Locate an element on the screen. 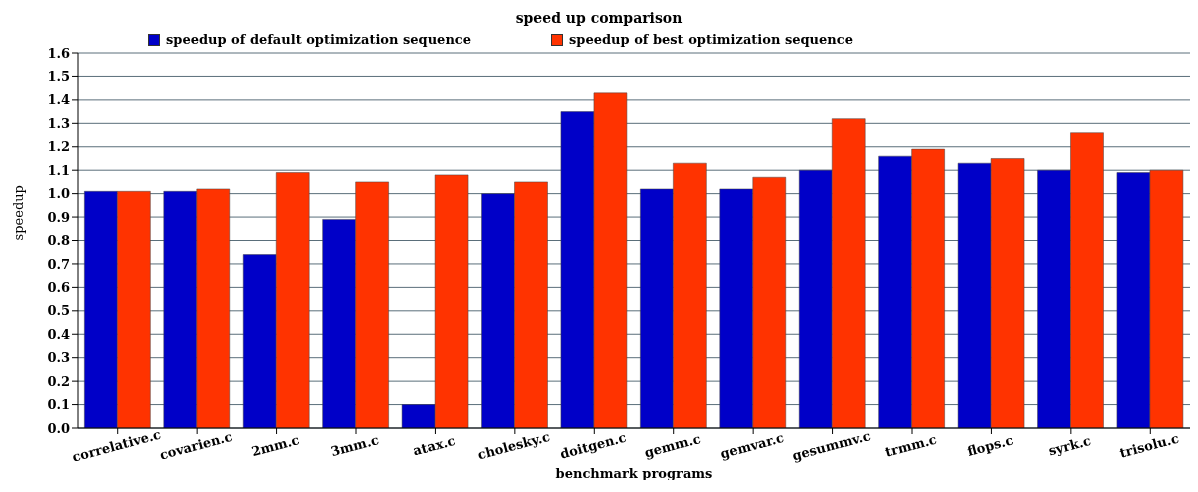 The width and height of the screenshot is (1198, 492). y-tick-label: 0.8 is located at coordinates (58, 241).